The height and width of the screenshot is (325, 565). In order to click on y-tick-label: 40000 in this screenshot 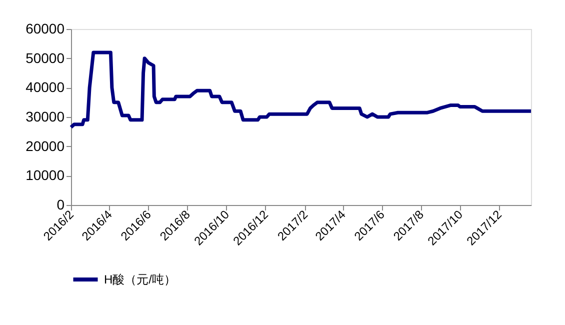, I will do `click(45, 87)`.